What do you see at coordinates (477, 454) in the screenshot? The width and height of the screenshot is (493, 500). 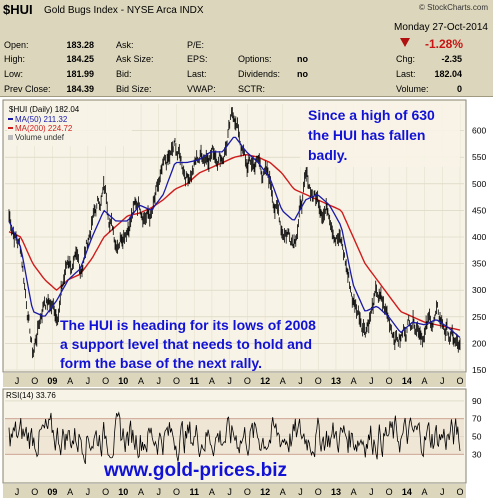 I see `rsi-tick-label: 30` at bounding box center [477, 454].